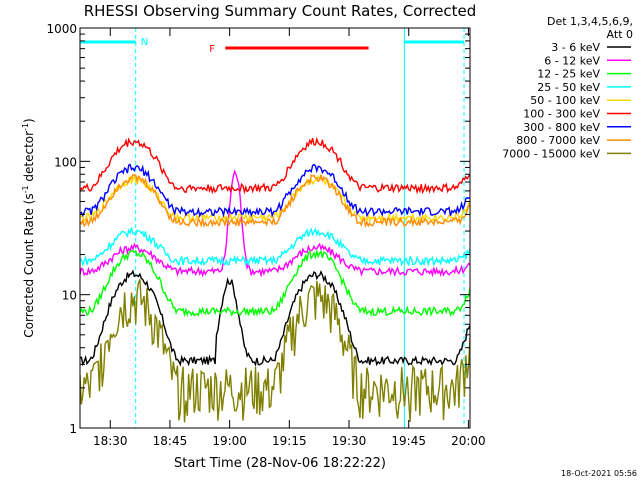 Image resolution: width=640 pixels, height=480 pixels. Describe the element at coordinates (620, 34) in the screenshot. I see `legend-header-line-2: Att 0` at that location.